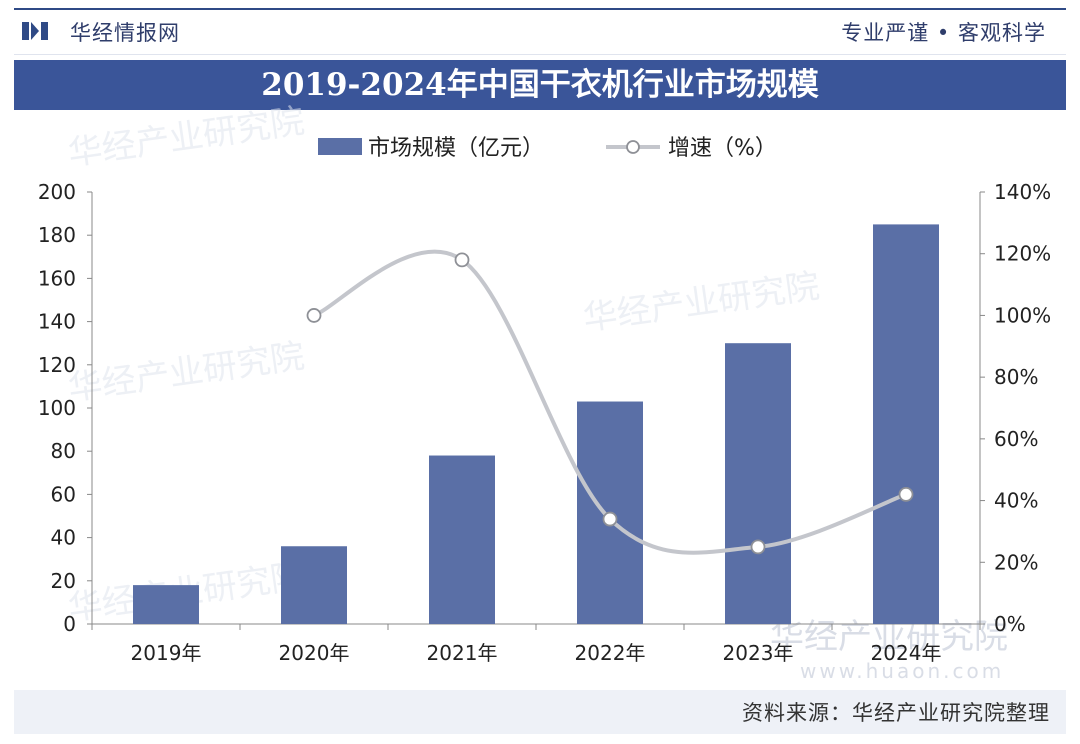 This screenshot has width=1080, height=744. Describe the element at coordinates (69, 624) in the screenshot. I see `y-left-tick-label: 0` at that location.